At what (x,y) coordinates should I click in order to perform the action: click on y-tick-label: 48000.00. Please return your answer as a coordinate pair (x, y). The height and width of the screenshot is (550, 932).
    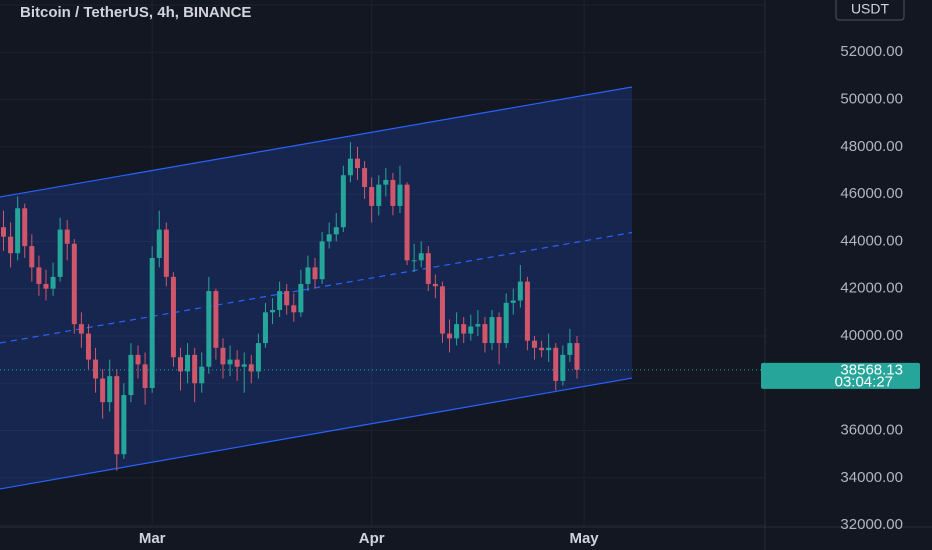
    Looking at the image, I should click on (871, 146).